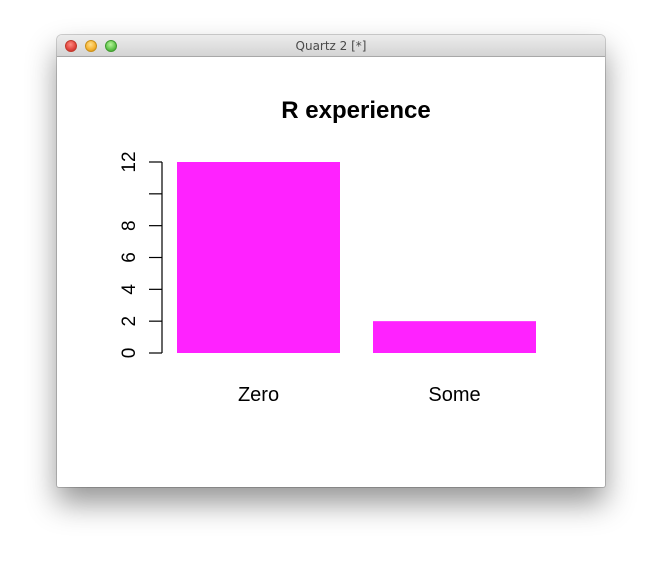 Image resolution: width=662 pixels, height=566 pixels. What do you see at coordinates (454, 337) in the screenshot?
I see `bar-some` at bounding box center [454, 337].